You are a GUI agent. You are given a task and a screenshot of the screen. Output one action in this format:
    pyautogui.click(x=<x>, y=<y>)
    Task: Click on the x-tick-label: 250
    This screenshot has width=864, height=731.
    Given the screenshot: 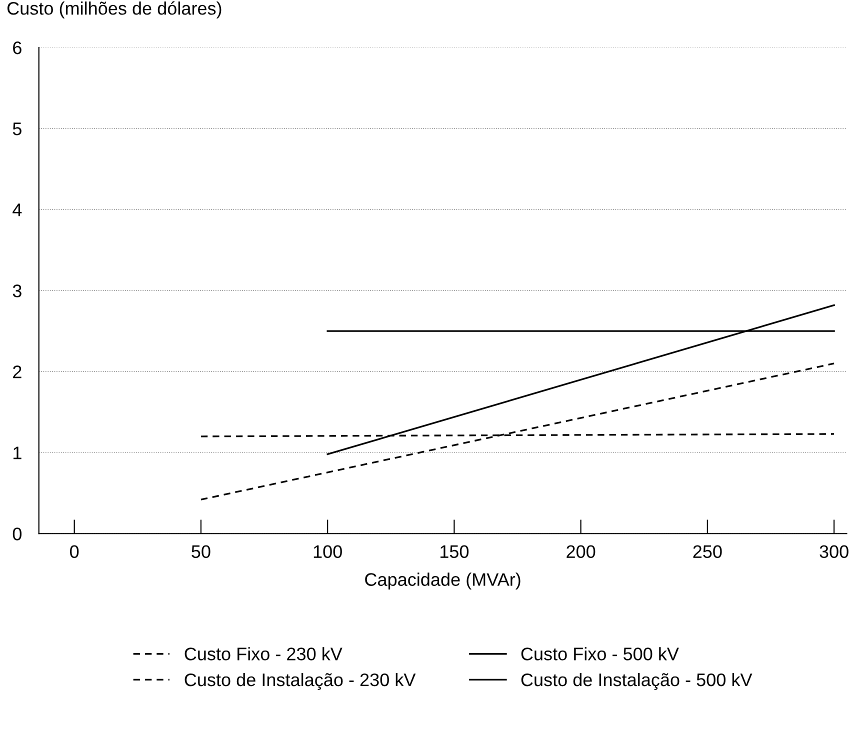 What is the action you would take?
    pyautogui.click(x=707, y=551)
    